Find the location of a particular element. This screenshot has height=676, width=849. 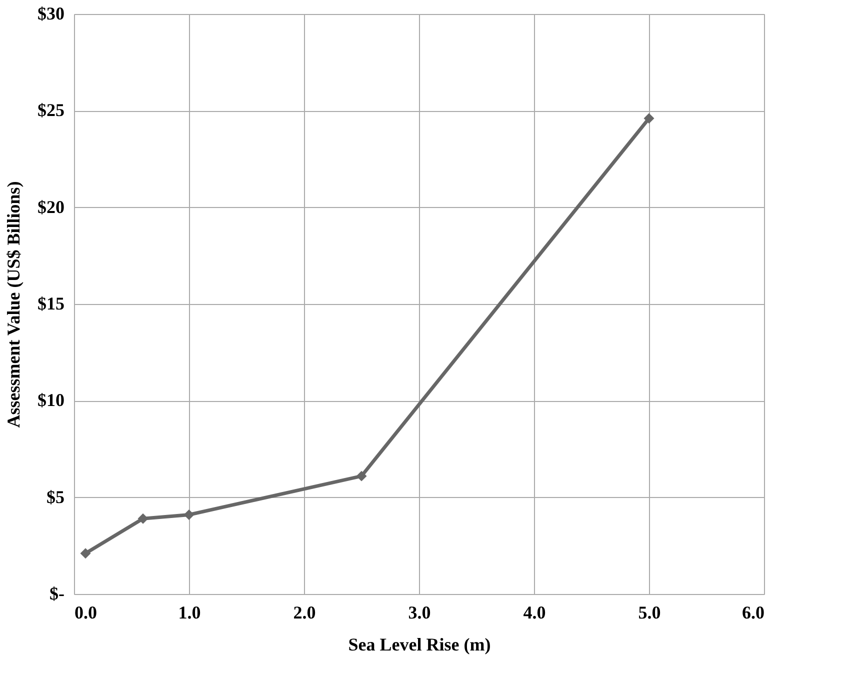

x-tick-label: 6.0 is located at coordinates (753, 612).